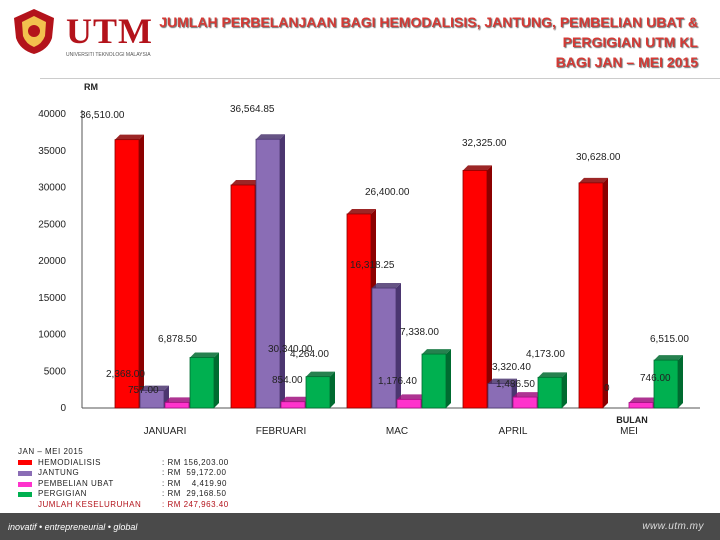  Describe the element at coordinates (52, 335) in the screenshot. I see `y-tick-label: 10000` at that location.